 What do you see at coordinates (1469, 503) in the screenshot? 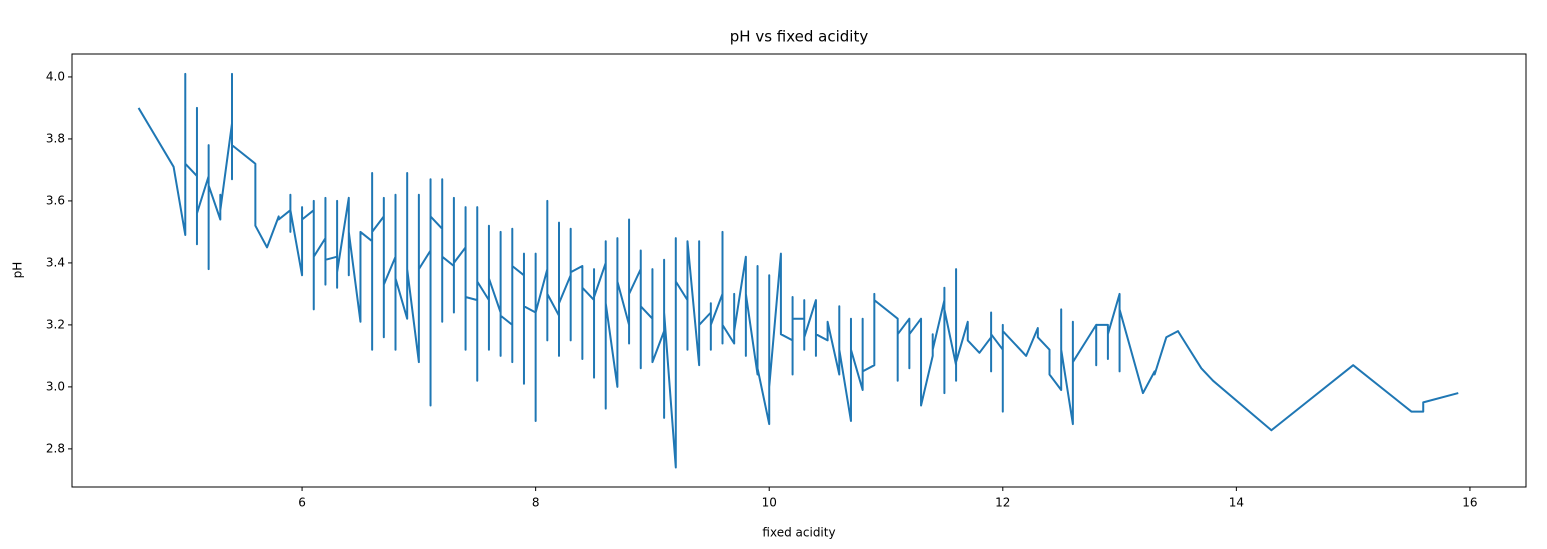
I see `x-tick-label: 16` at bounding box center [1469, 503].